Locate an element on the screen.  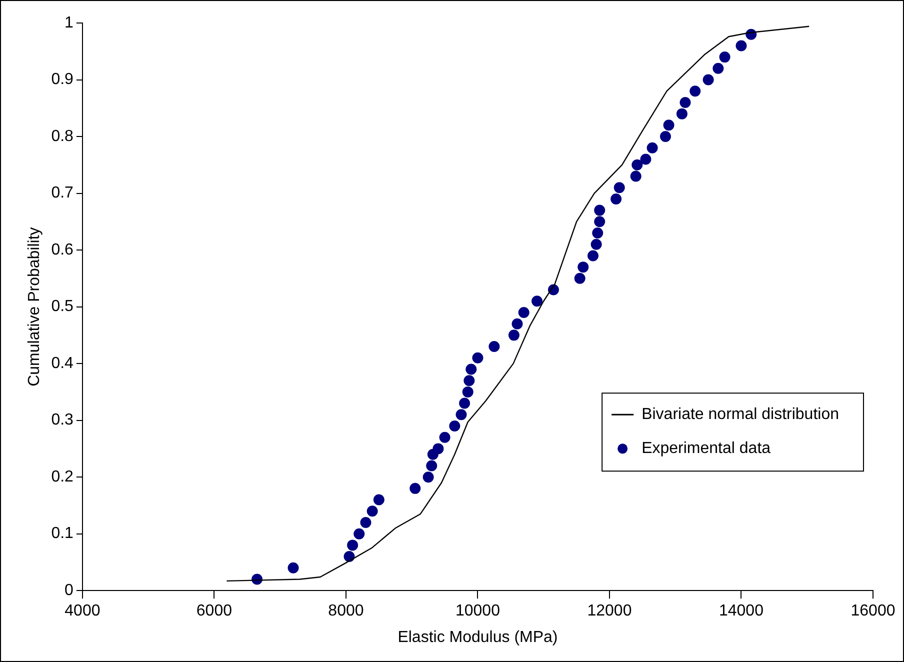
y-axis-title: Cumulative Probability is located at coordinates (35, 306).